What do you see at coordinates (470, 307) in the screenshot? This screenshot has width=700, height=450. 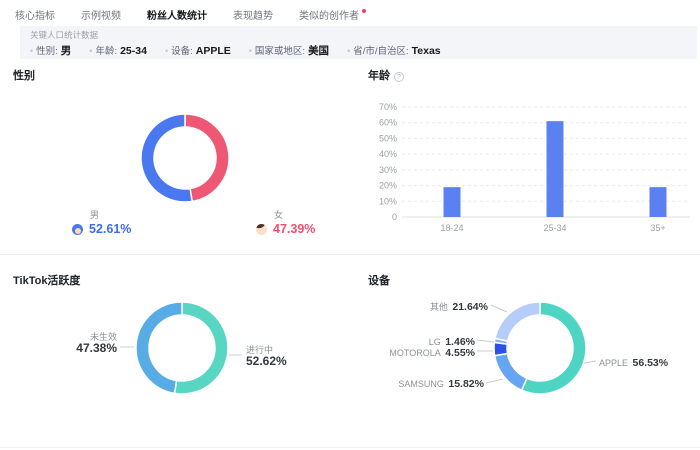 I see `label-value: 21.64%` at bounding box center [470, 307].